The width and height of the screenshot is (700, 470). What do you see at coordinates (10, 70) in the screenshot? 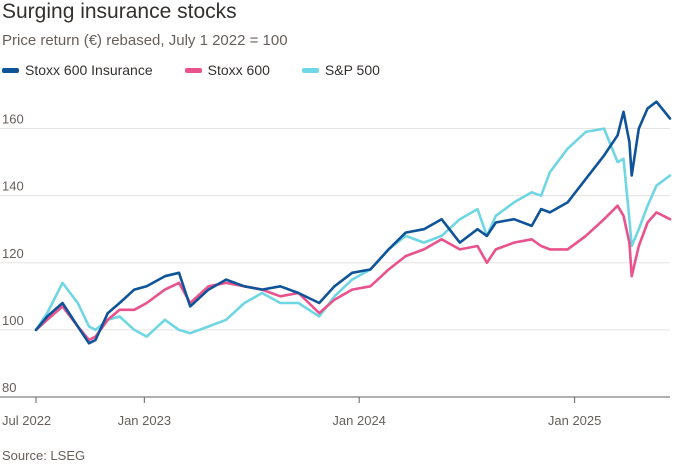
I see `legend-swatch-insurance` at bounding box center [10, 70].